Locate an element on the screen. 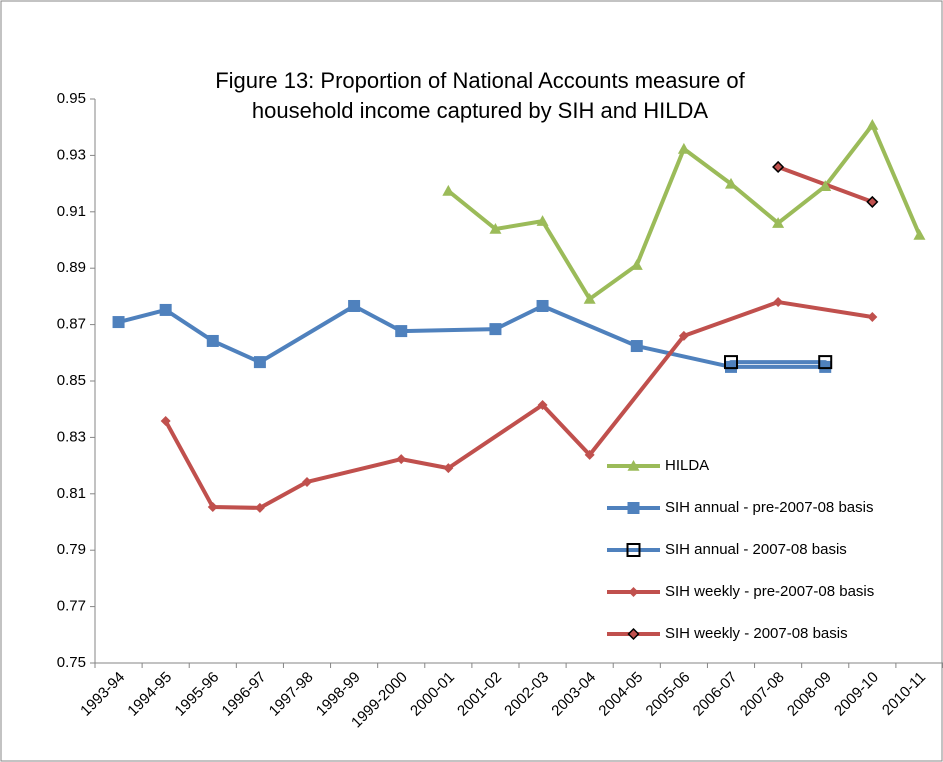  y-tick-label: 0.93 is located at coordinates (71, 154).